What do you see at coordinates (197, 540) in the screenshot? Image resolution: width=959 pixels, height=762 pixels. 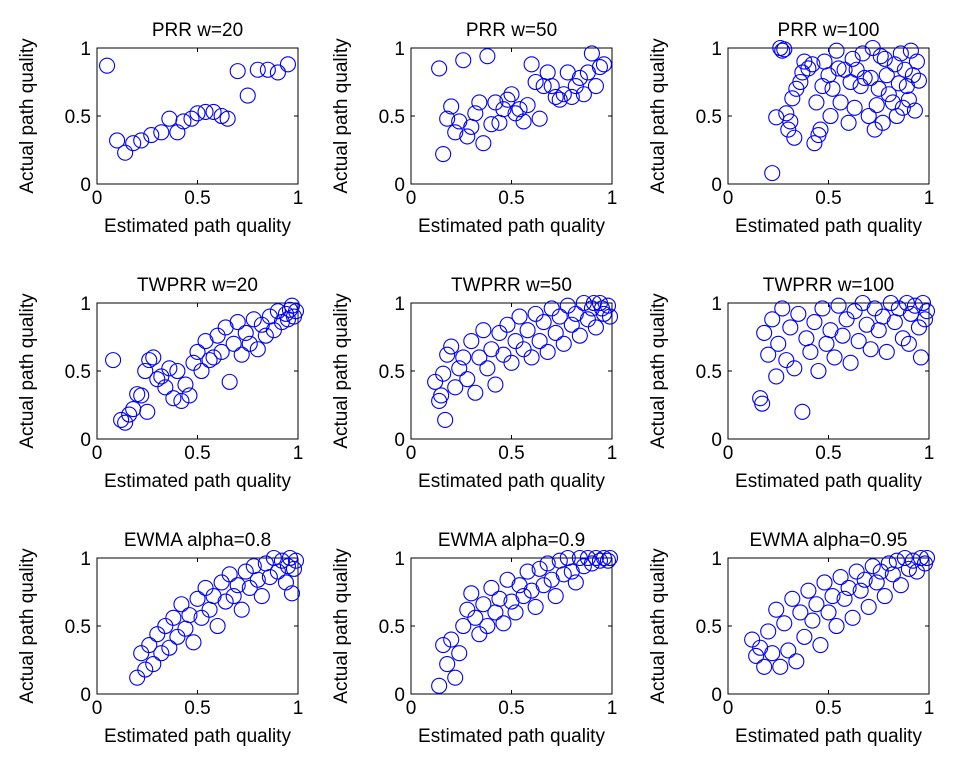 I see `chart-title: EWMA alpha=0.8` at bounding box center [197, 540].